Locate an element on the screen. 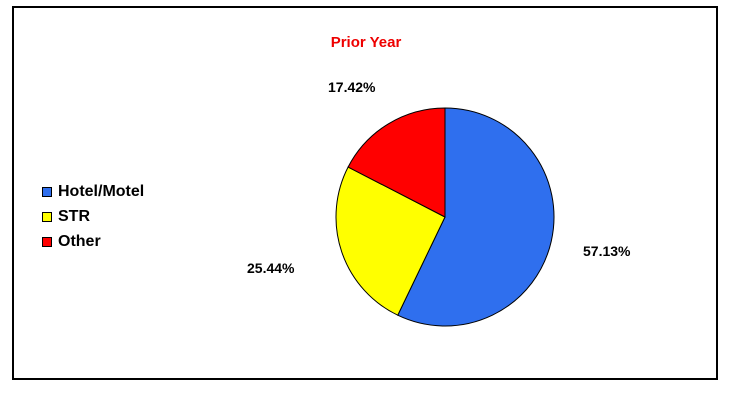 The width and height of the screenshot is (729, 394). legend-swatch-str is located at coordinates (47, 216).